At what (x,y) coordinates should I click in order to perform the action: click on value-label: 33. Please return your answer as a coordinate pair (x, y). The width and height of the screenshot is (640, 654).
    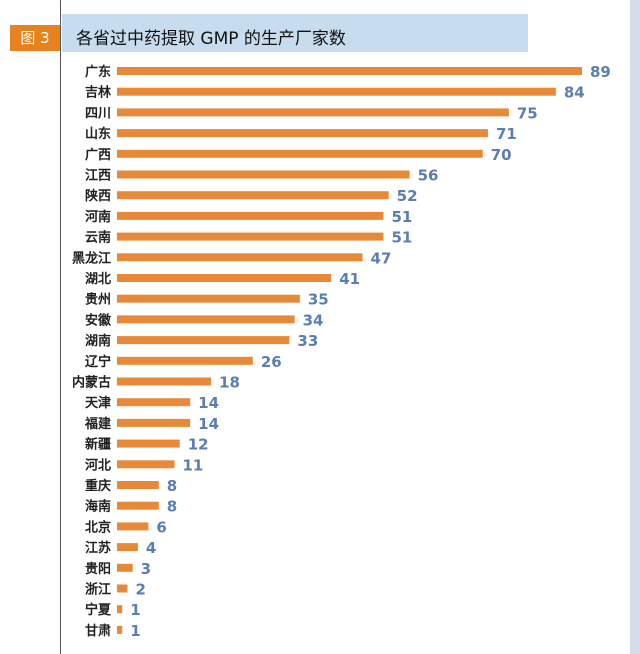
    Looking at the image, I should click on (307, 341).